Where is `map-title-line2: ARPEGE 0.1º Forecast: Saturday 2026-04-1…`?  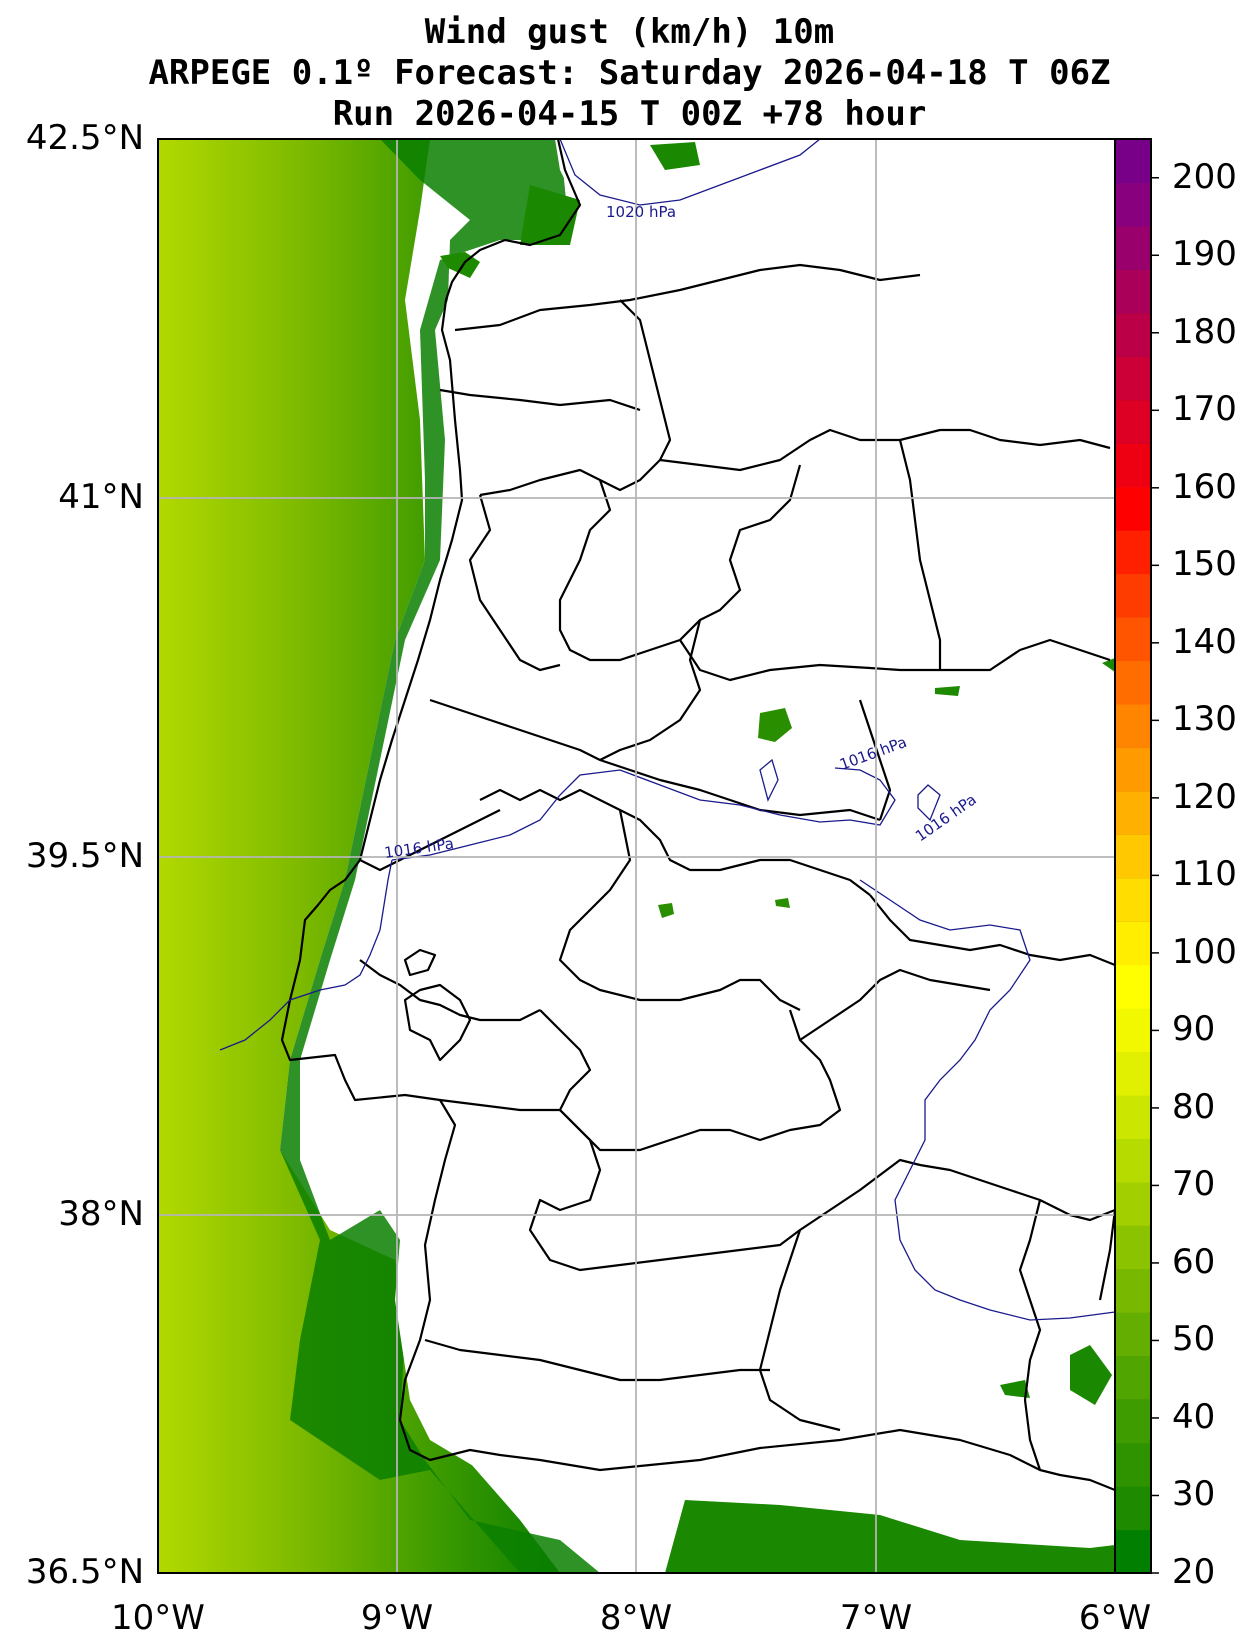
map-title-line2: ARPEGE 0.1º Forecast: Saturday 2026-04-1… is located at coordinates (629, 73).